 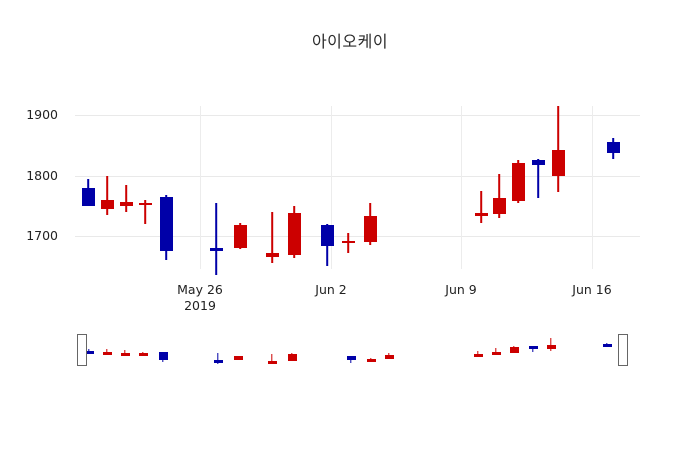 I want to click on x-axis-tick-primary: Jun 9, so click(x=461, y=289).